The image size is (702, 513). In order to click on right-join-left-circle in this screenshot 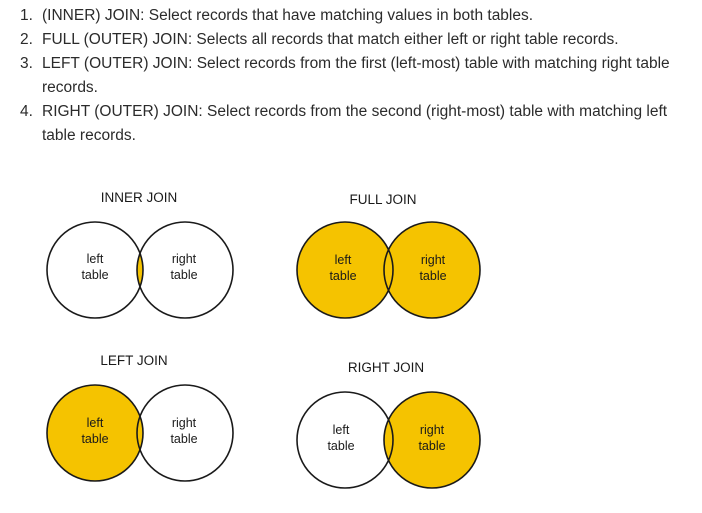, I will do `click(345, 440)`.